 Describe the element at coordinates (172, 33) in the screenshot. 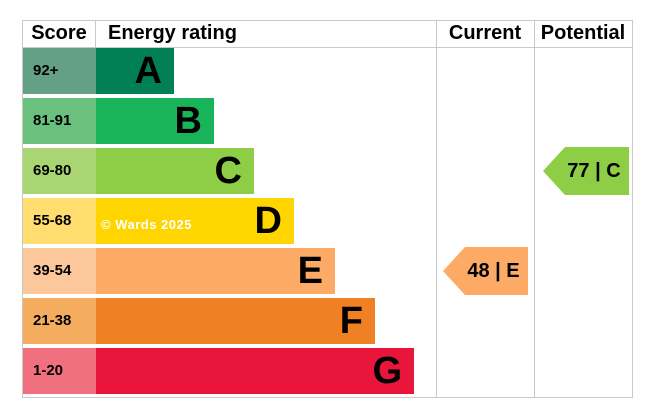

I see `column-header-energy-rating: Energy rating` at that location.